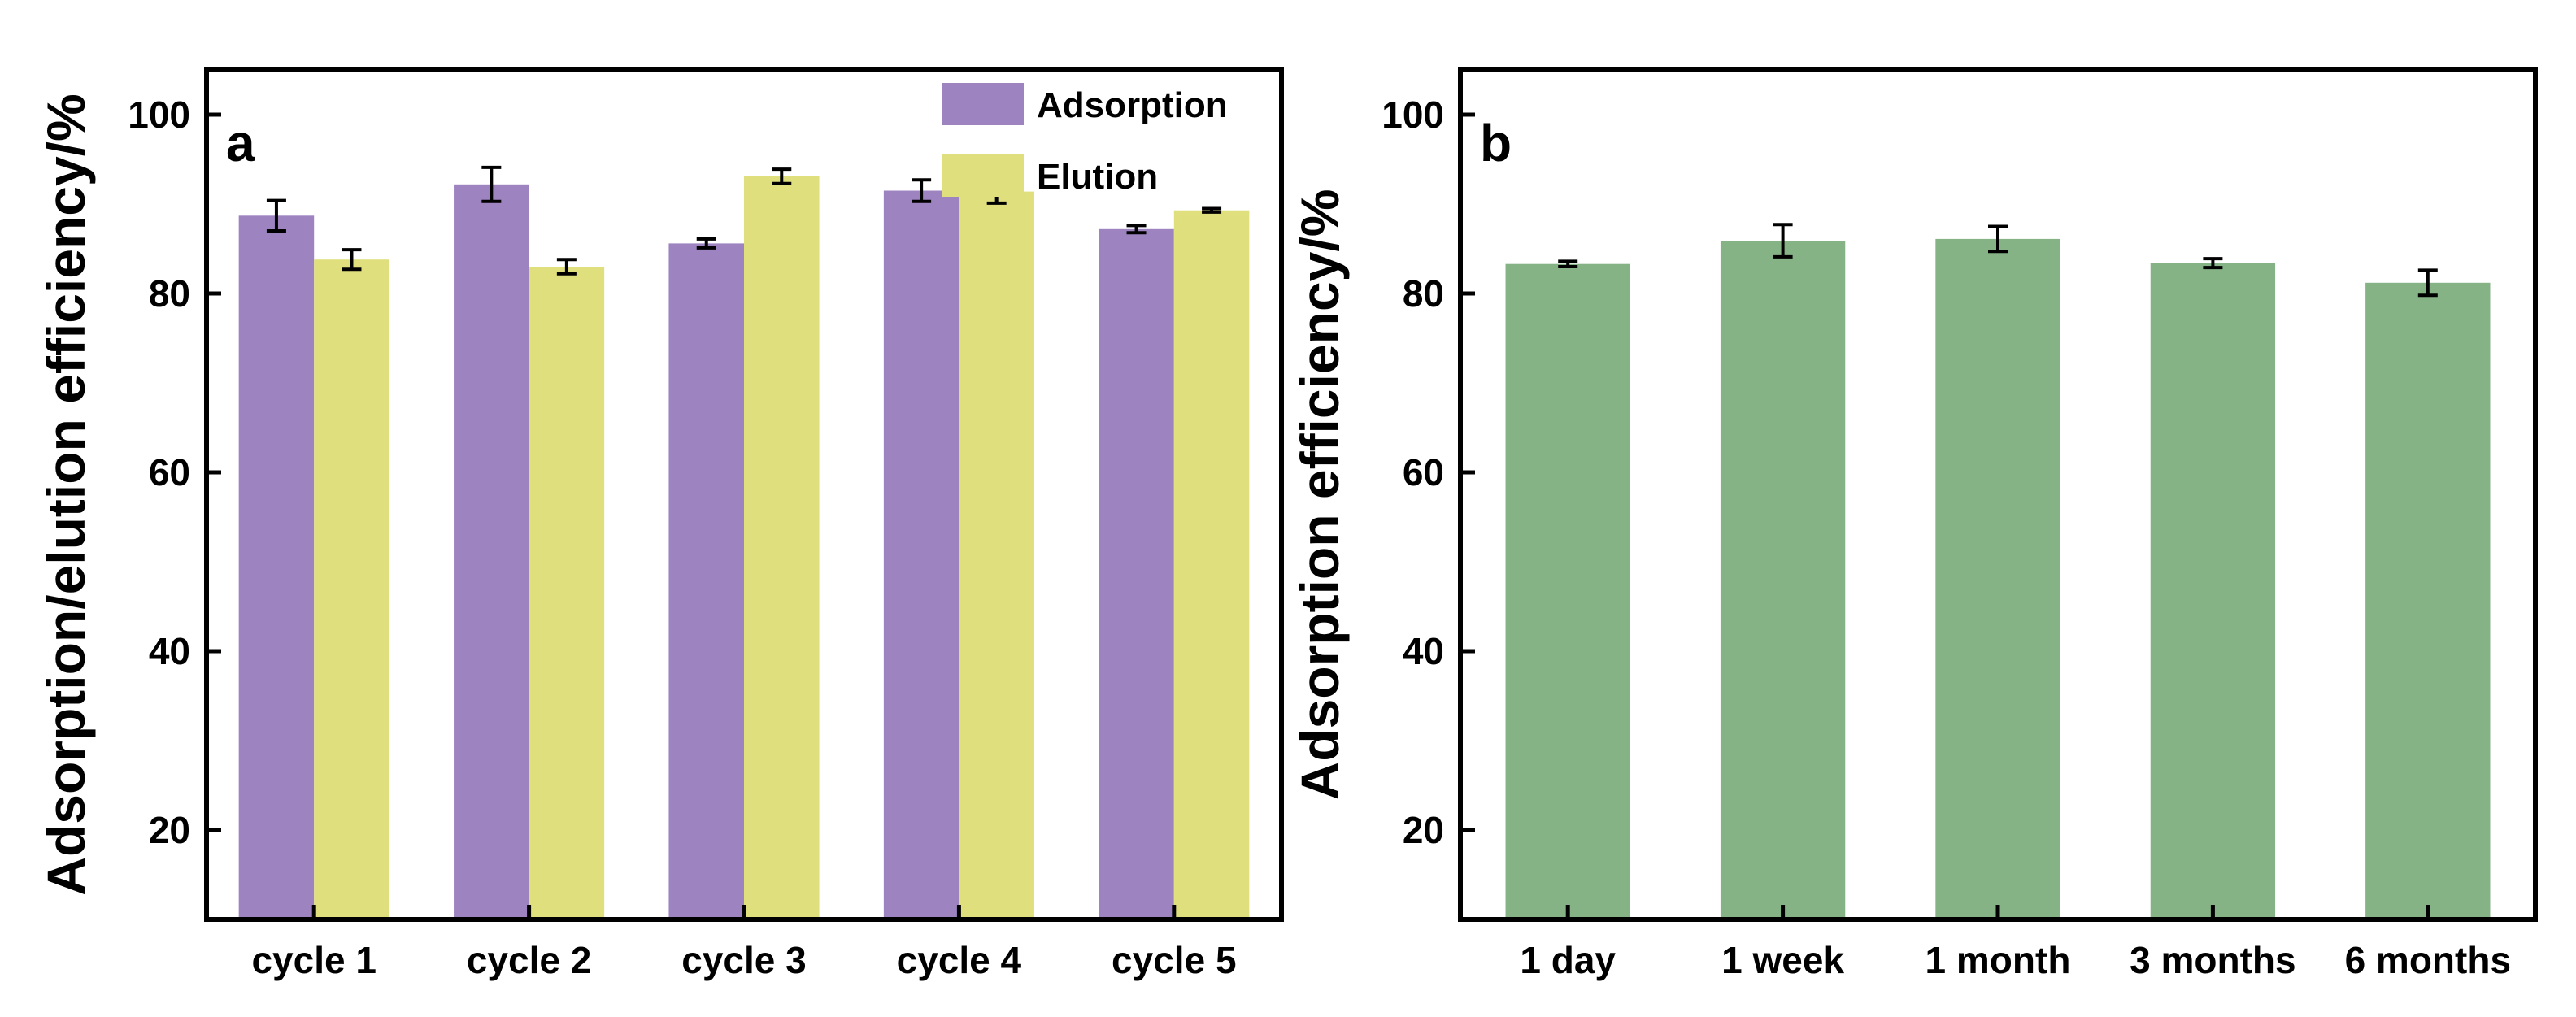  What do you see at coordinates (1174, 960) in the screenshot?
I see `x-tick-label-5: cycle 5` at bounding box center [1174, 960].